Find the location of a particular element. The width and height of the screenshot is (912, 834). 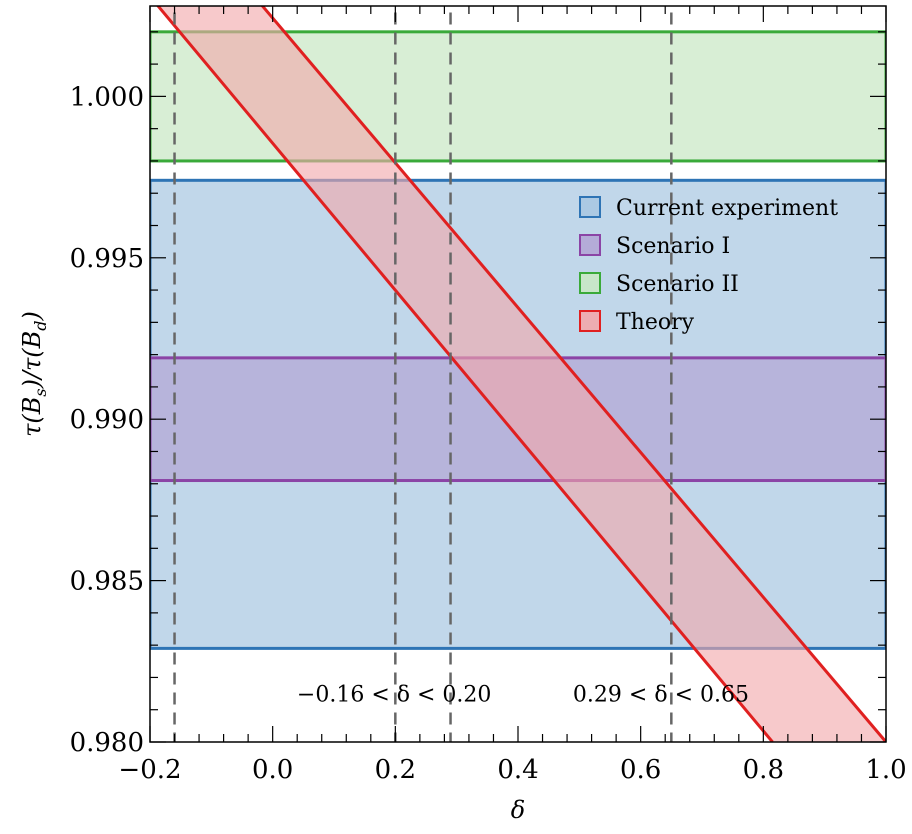

x-tick-label: −0.2 is located at coordinates (149, 770).